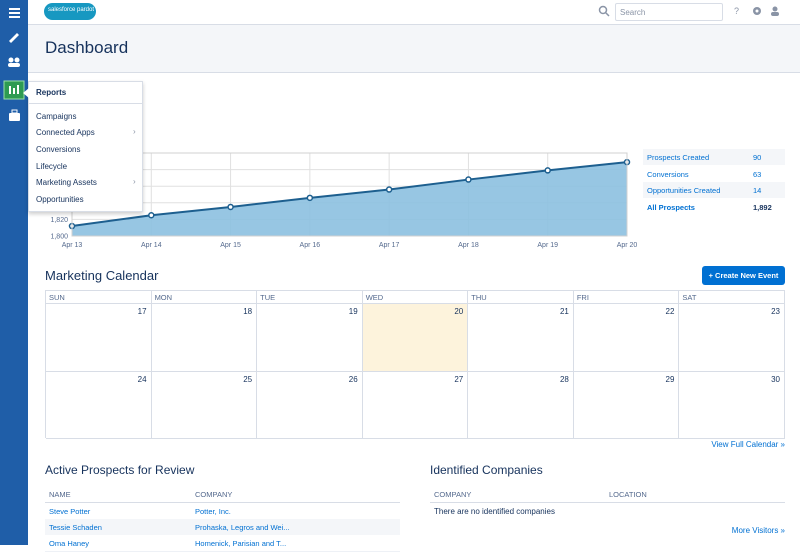 This screenshot has width=800, height=552. What do you see at coordinates (58, 149) in the screenshot?
I see `menu-item: Conversions` at bounding box center [58, 149].